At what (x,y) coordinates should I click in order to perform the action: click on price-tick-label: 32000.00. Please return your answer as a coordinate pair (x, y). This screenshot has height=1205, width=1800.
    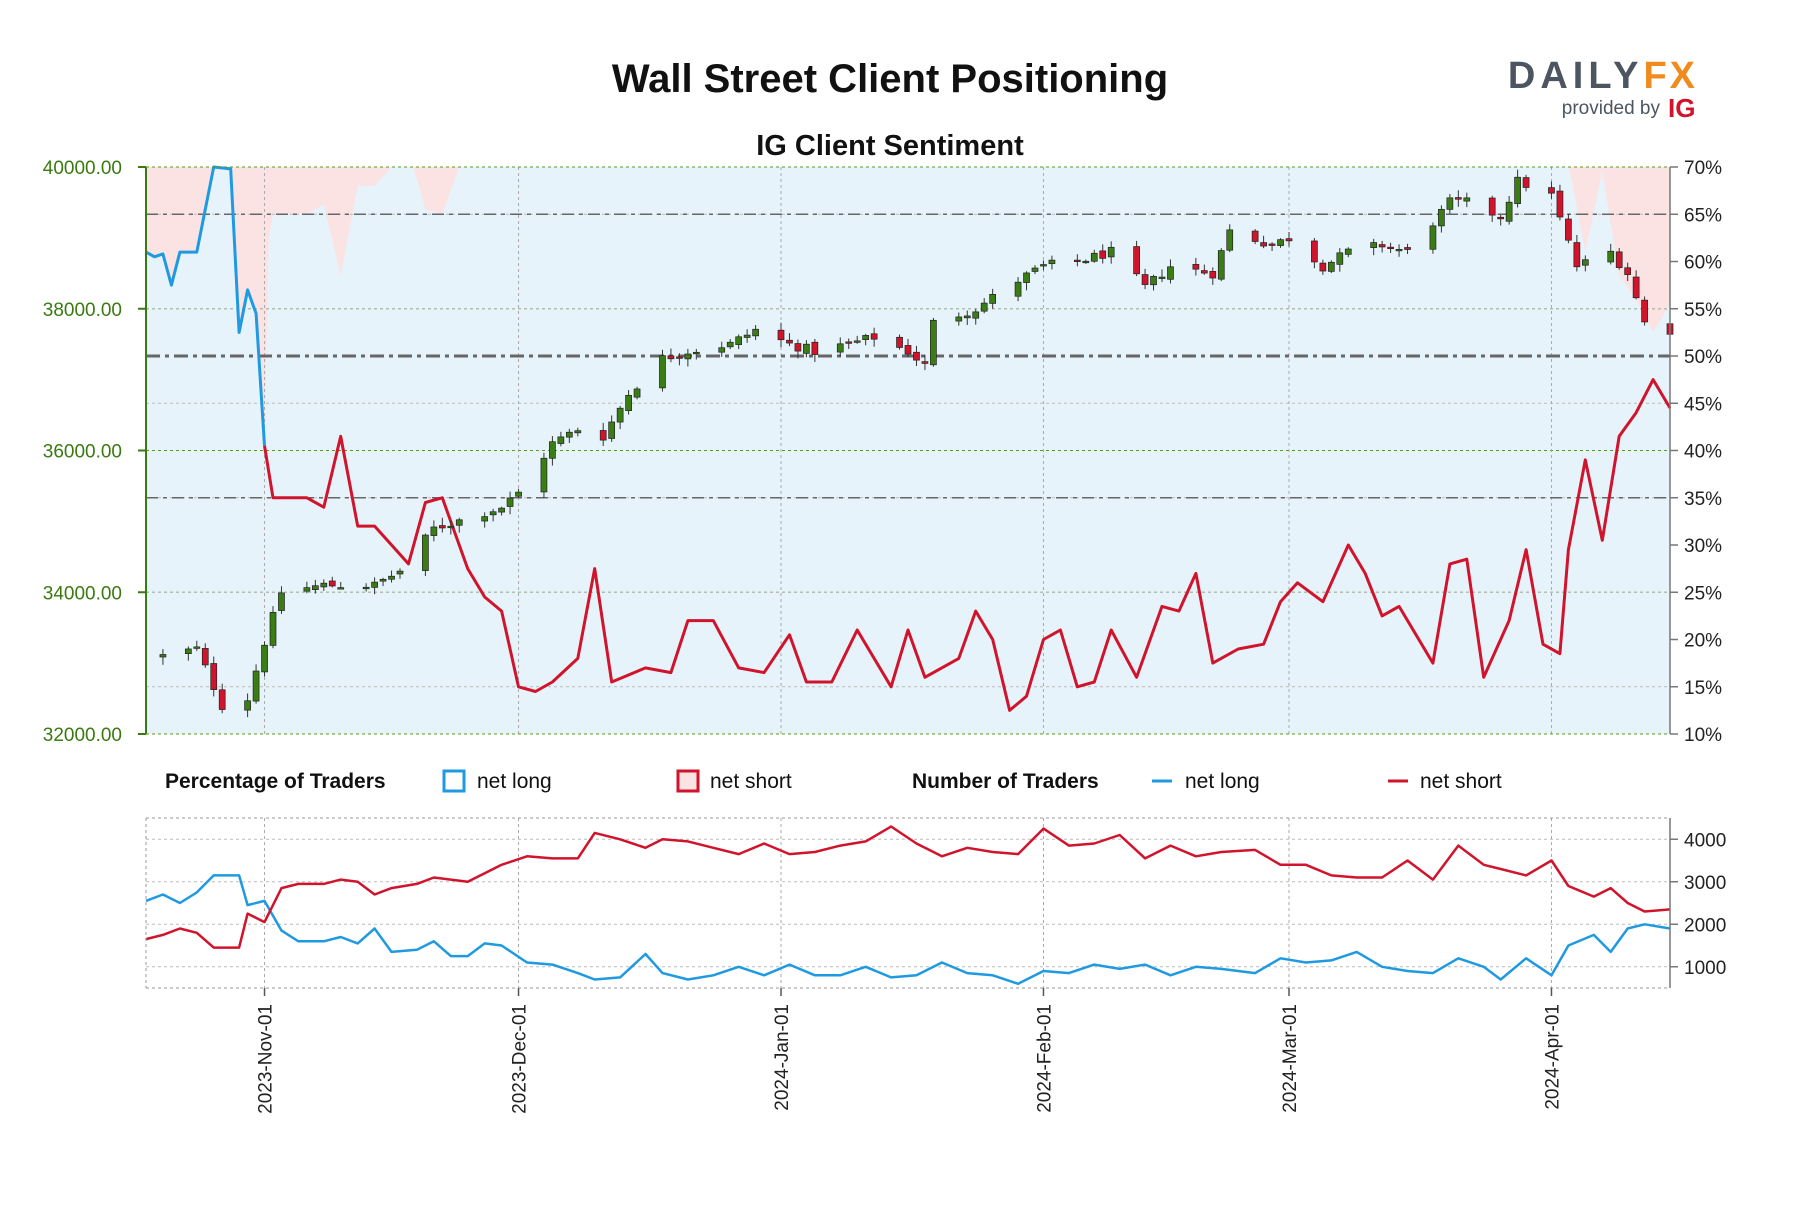
    Looking at the image, I should click on (82, 735).